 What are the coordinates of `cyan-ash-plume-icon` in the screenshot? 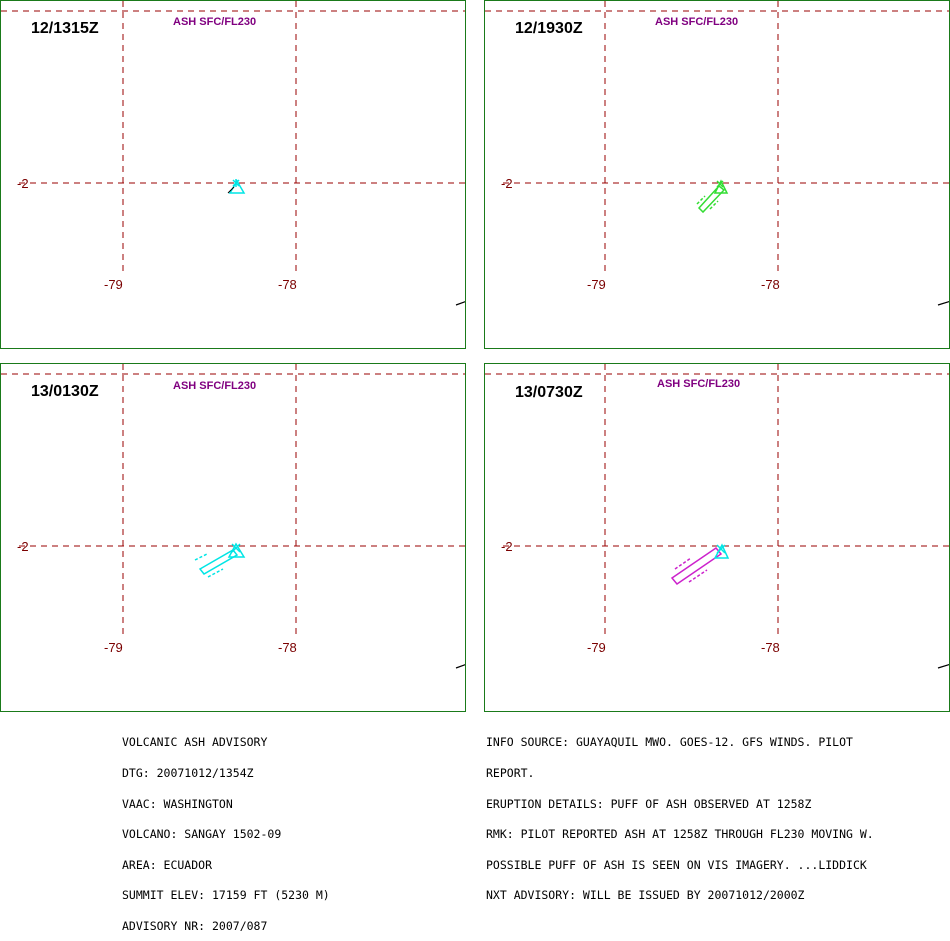 It's located at (220, 560).